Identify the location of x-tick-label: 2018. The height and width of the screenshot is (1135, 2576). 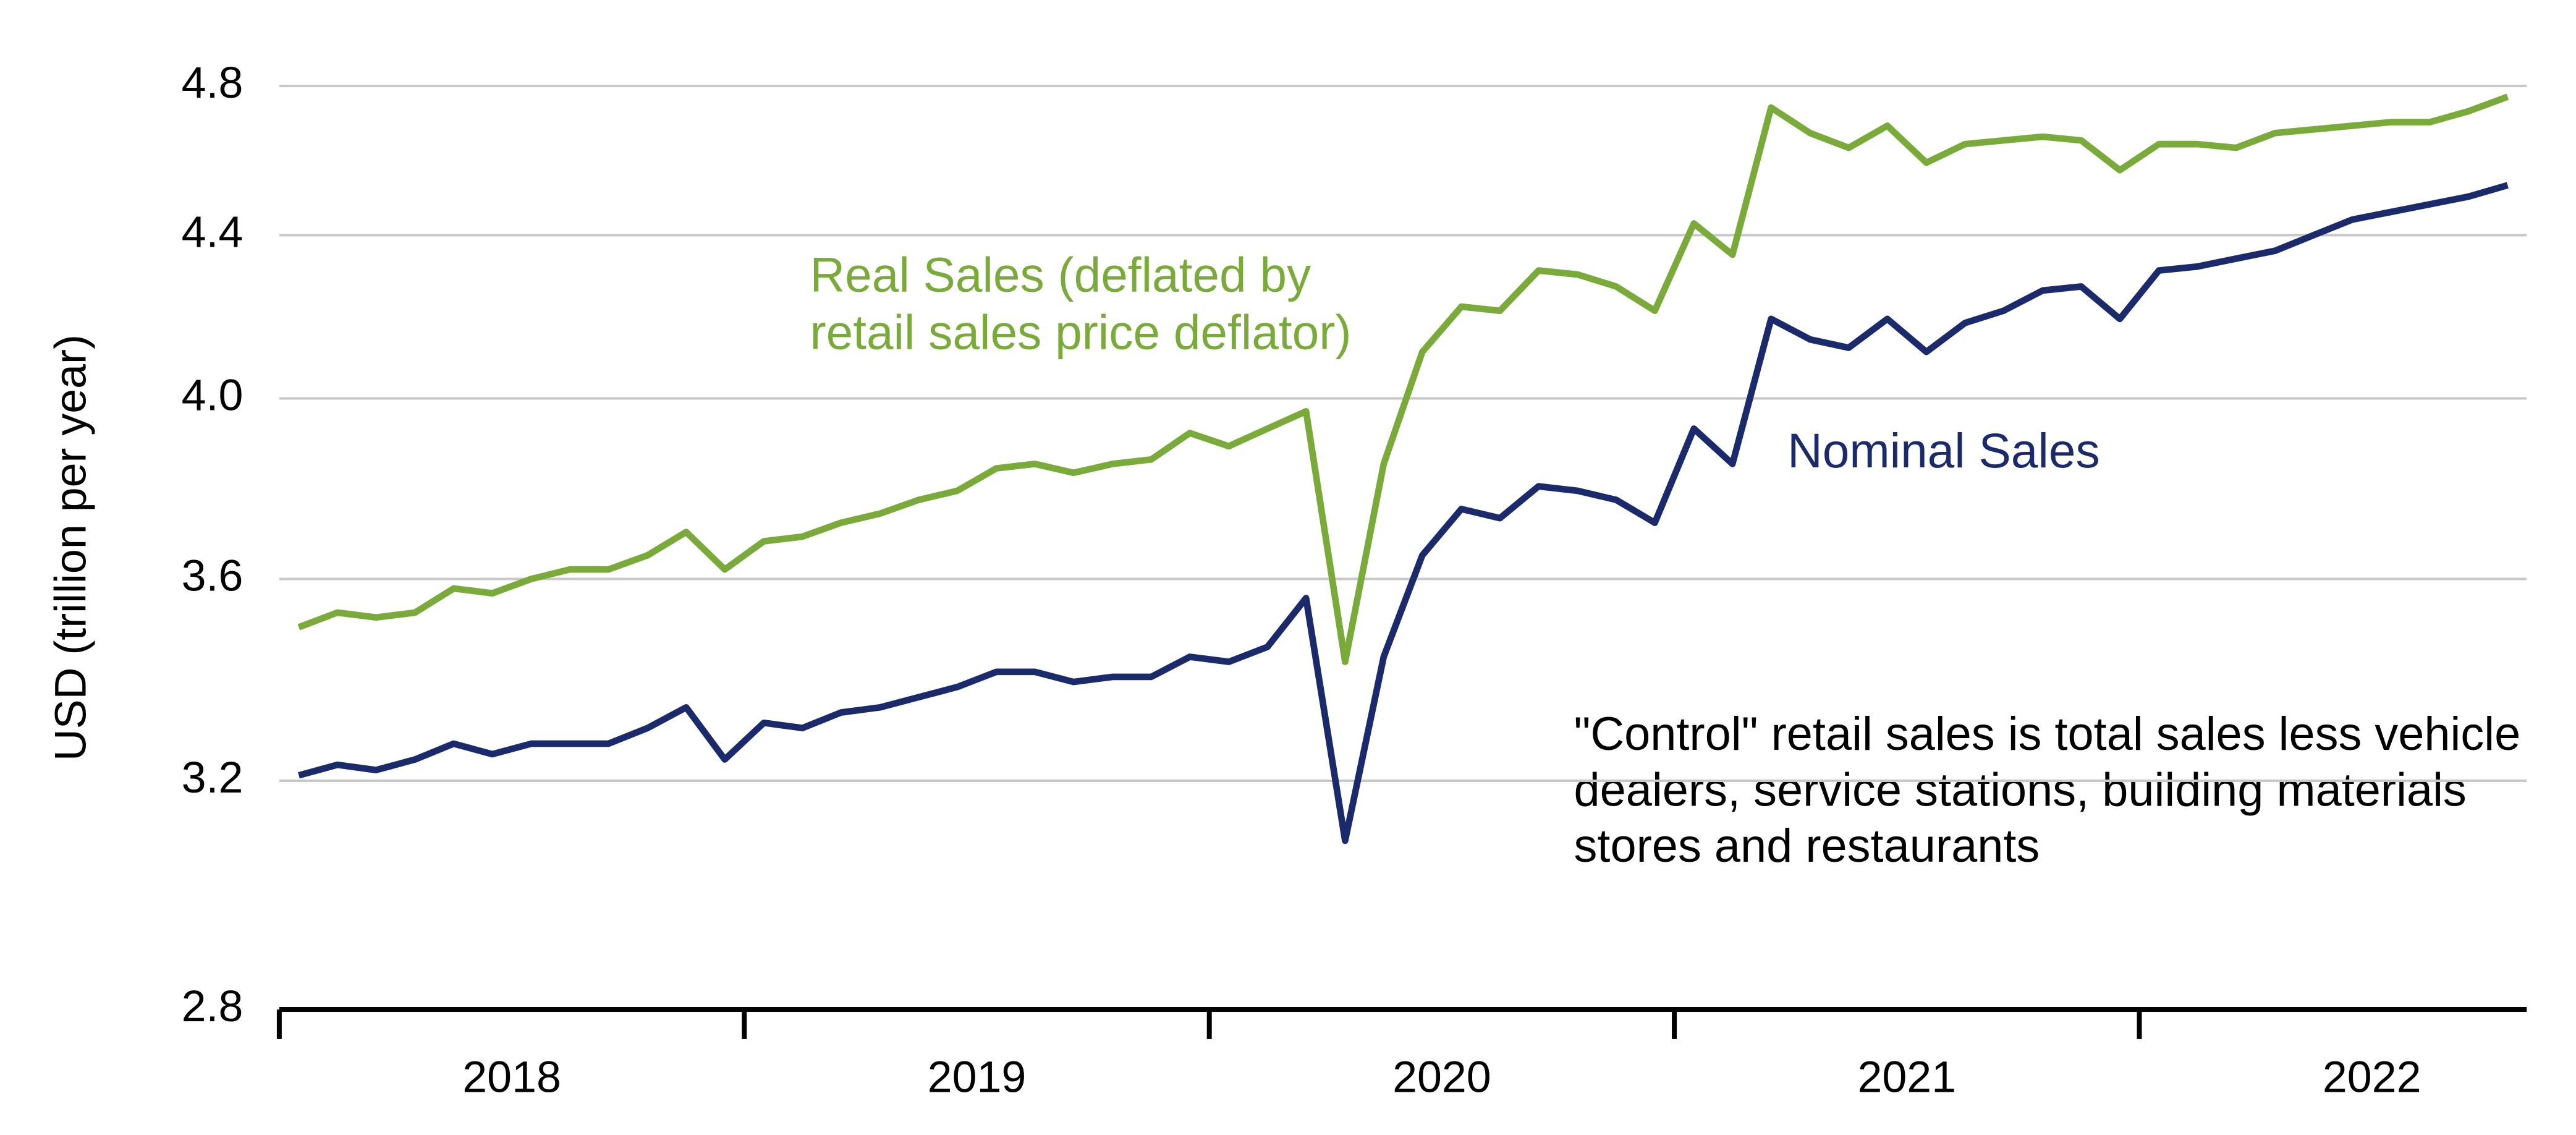
(511, 1077).